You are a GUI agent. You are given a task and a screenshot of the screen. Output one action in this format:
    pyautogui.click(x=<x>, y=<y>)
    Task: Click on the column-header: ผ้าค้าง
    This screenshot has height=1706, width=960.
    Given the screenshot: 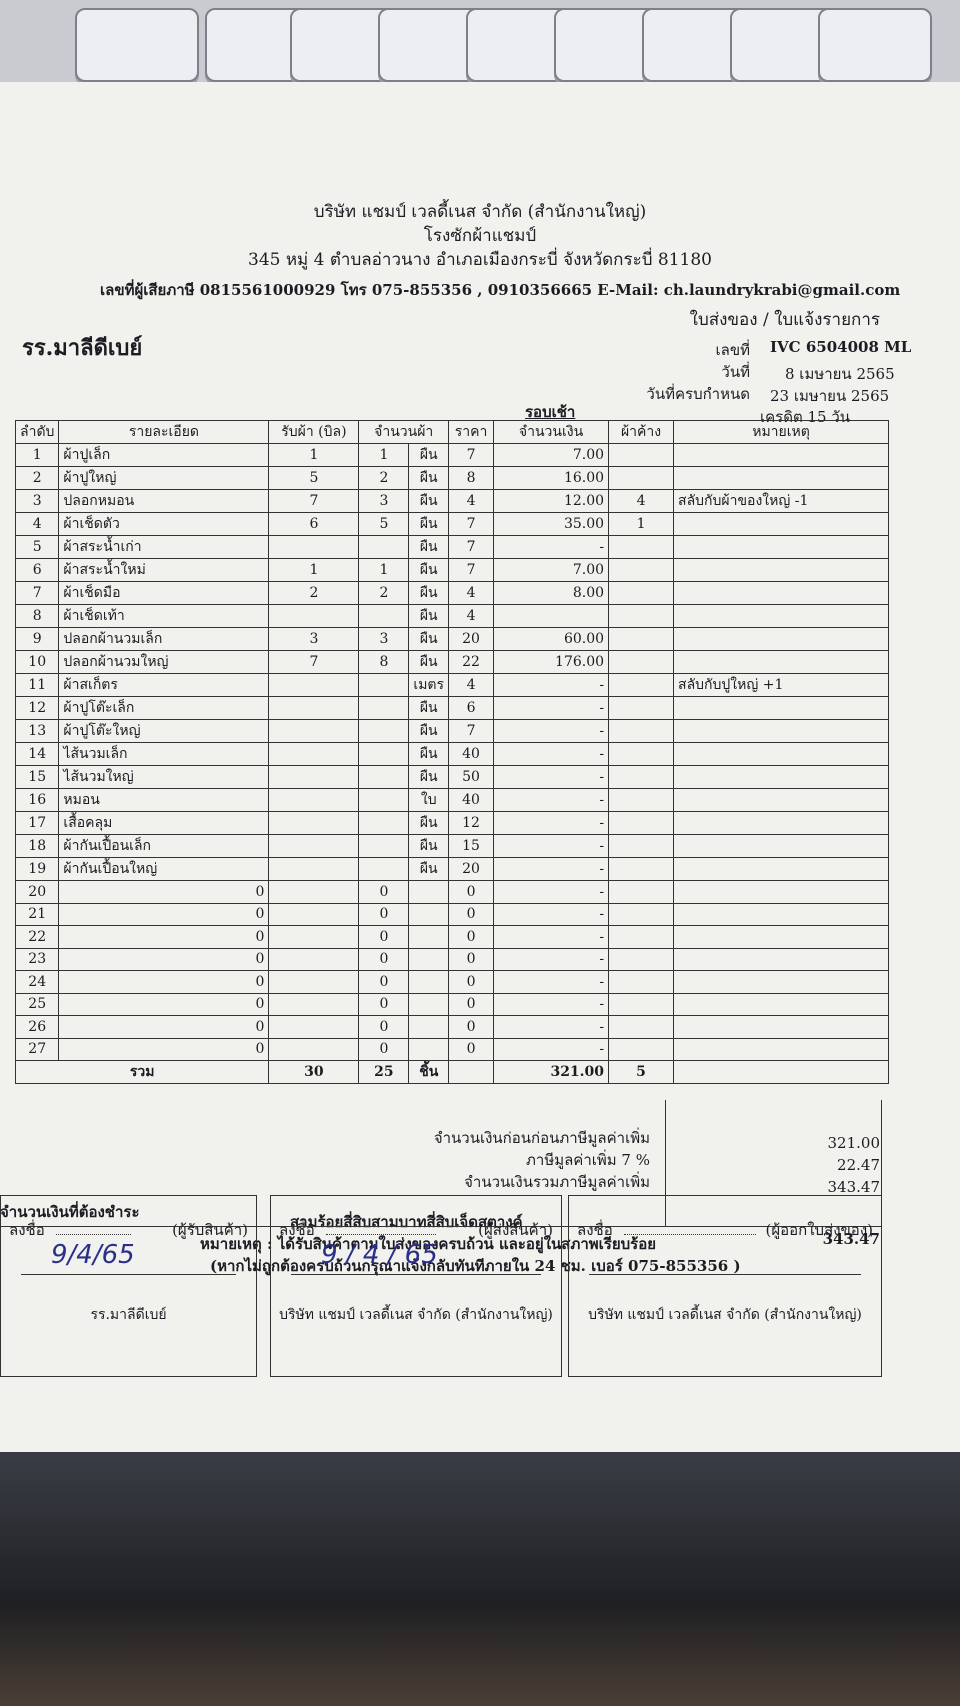 What is the action you would take?
    pyautogui.click(x=641, y=432)
    